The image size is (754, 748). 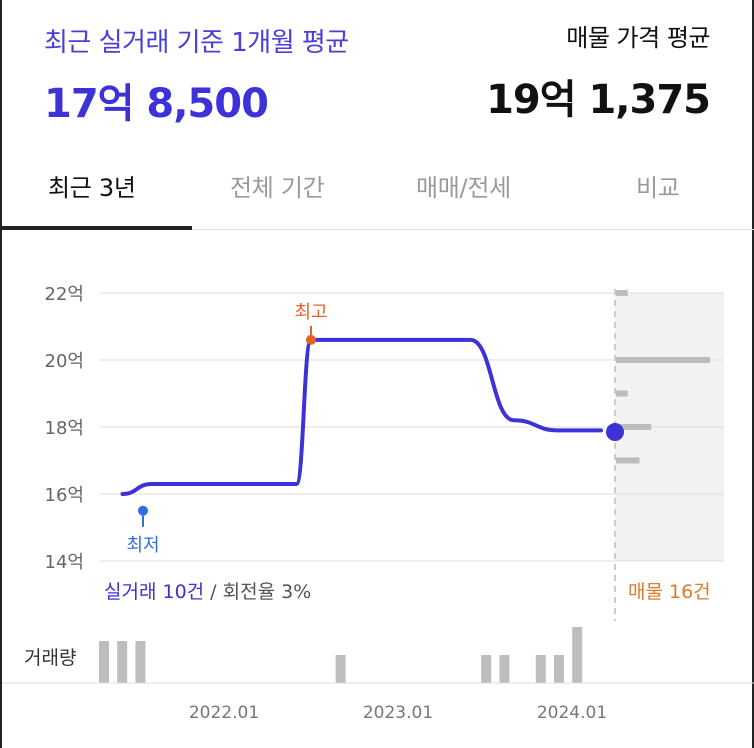 I want to click on x-tick-label: 2022.01, so click(x=224, y=713).